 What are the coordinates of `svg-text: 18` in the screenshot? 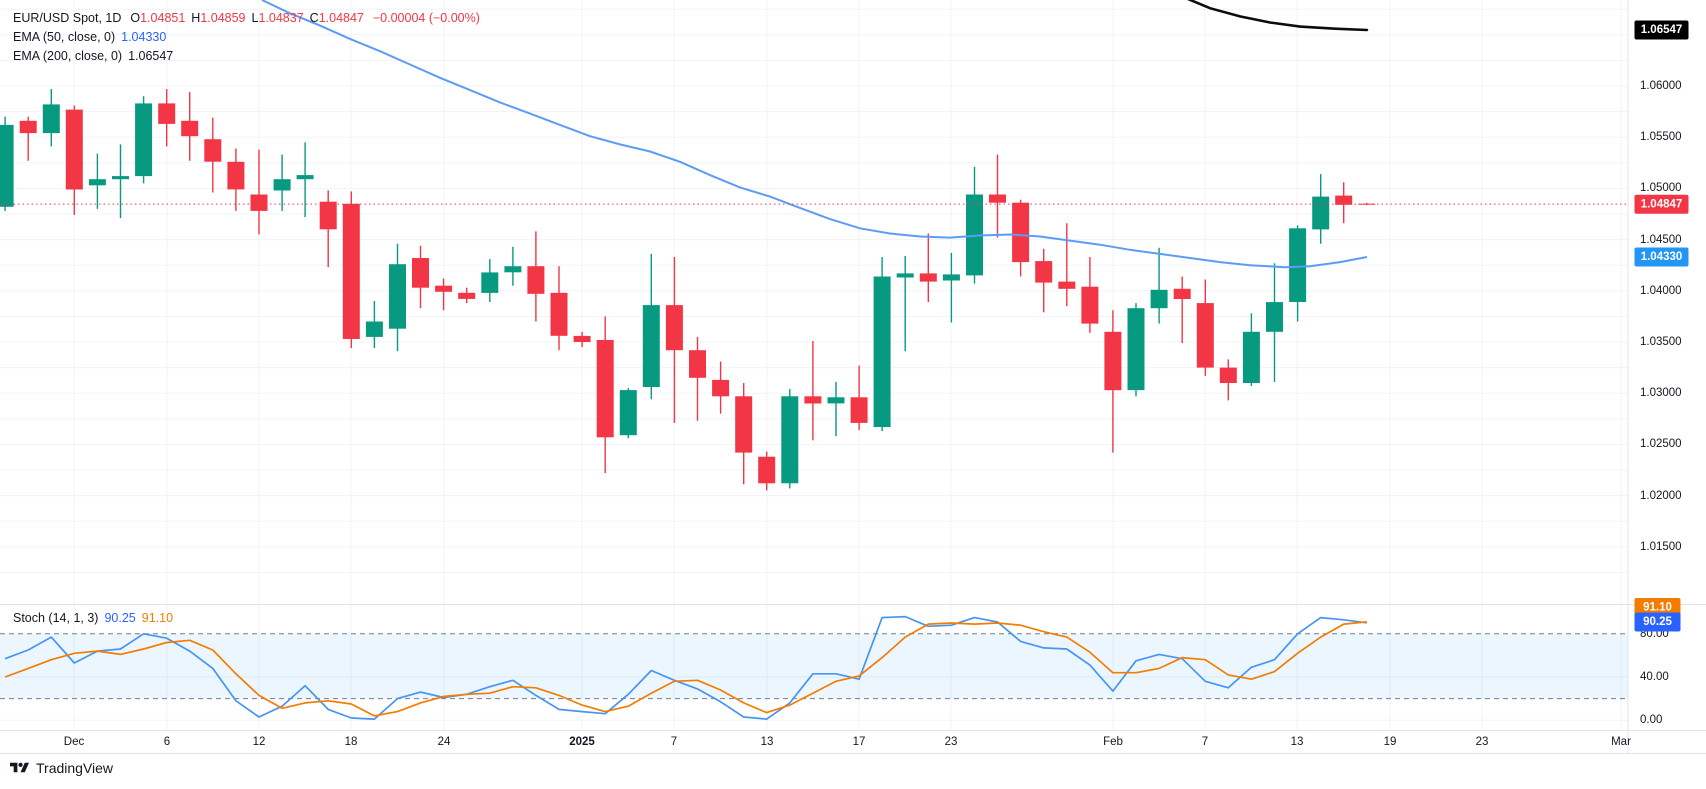 It's located at (351, 742).